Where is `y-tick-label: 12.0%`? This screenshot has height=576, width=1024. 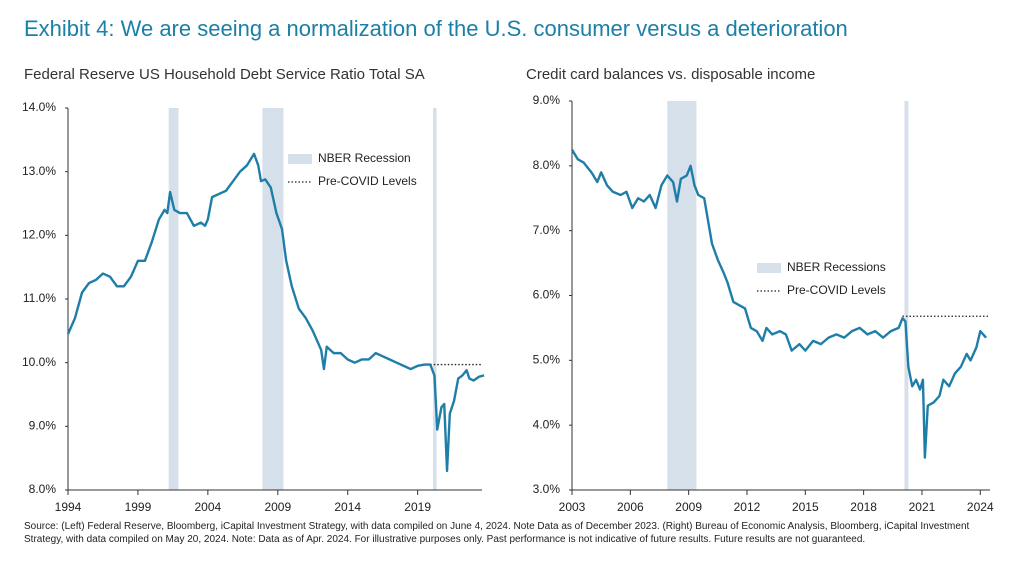
y-tick-label: 12.0% is located at coordinates (39, 235).